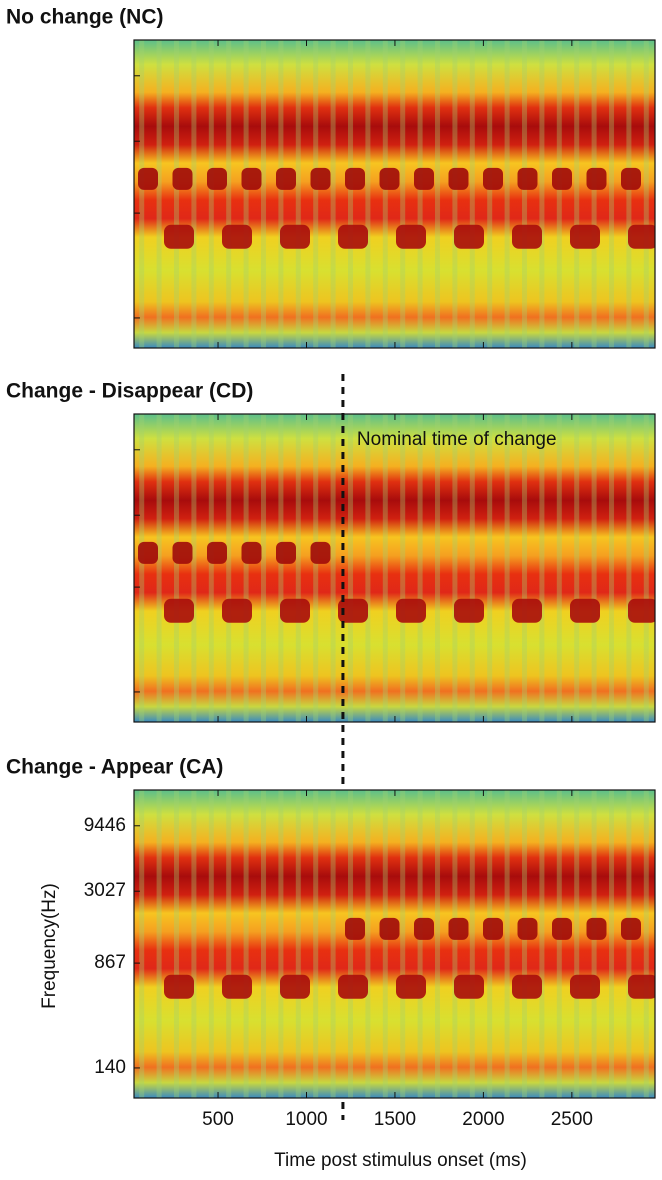  Describe the element at coordinates (49, 946) in the screenshot. I see `y-axis-label: Frequency(Hz)` at that location.